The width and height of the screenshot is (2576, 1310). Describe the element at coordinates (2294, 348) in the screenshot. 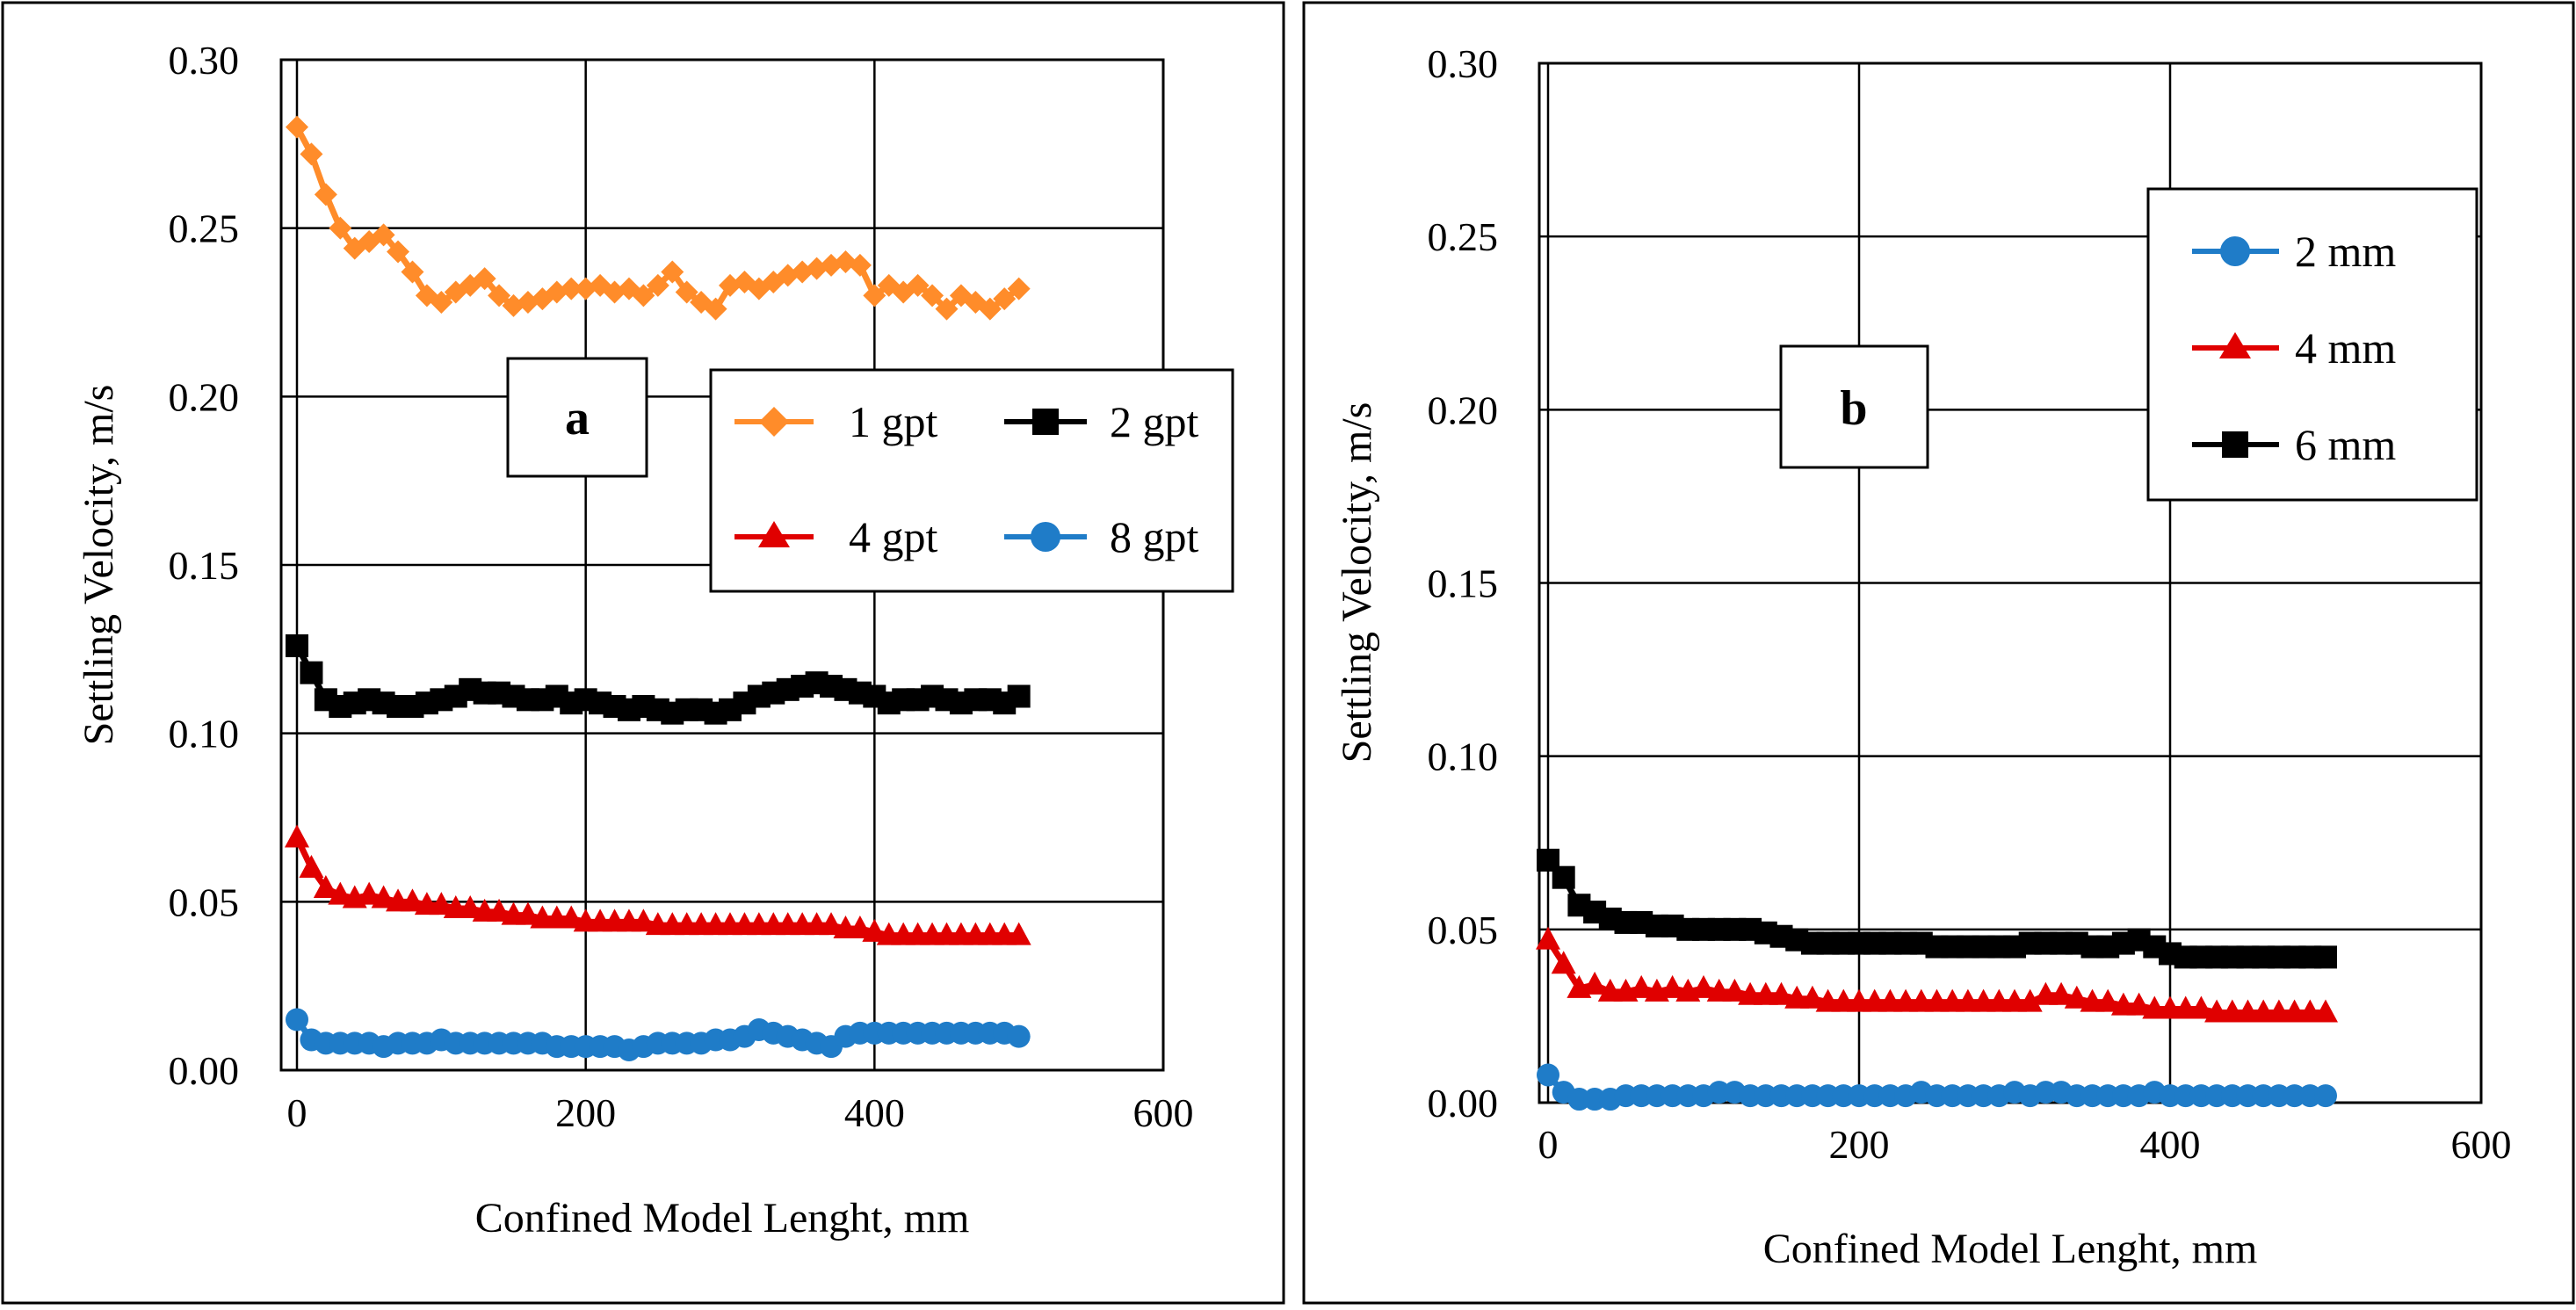

I see `legend-entry: 4 mm` at that location.